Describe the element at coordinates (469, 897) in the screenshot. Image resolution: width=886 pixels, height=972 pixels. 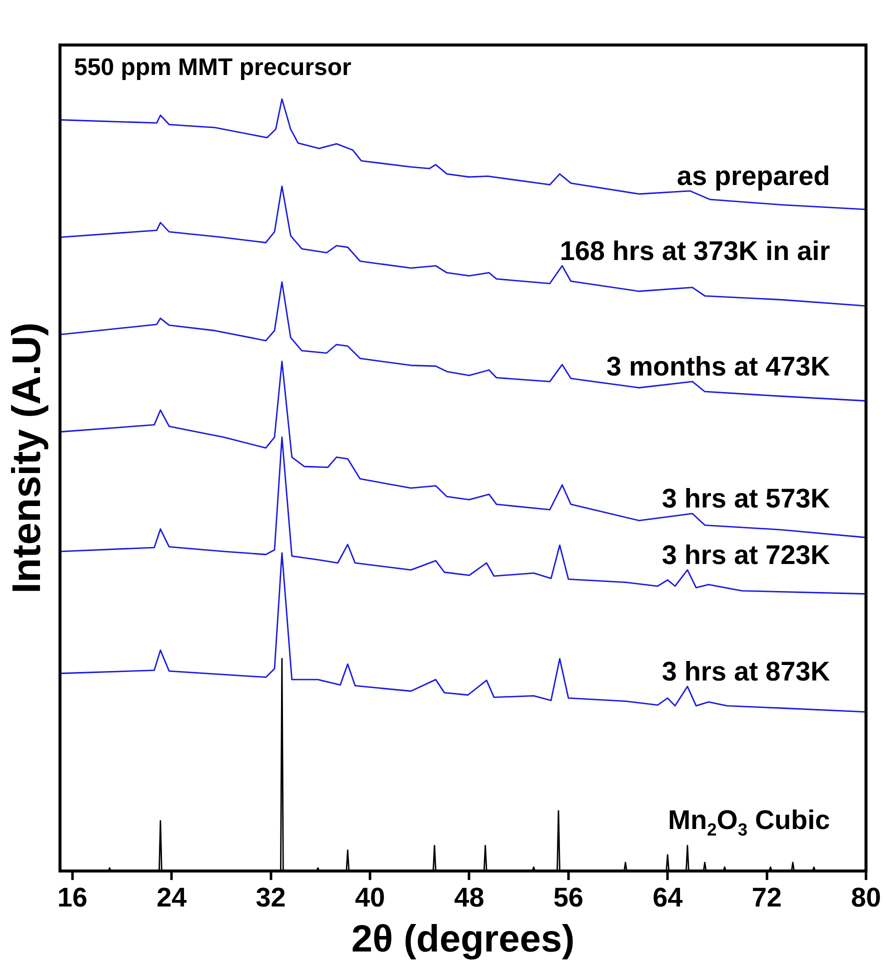
I see `x-tick-label: 48` at that location.